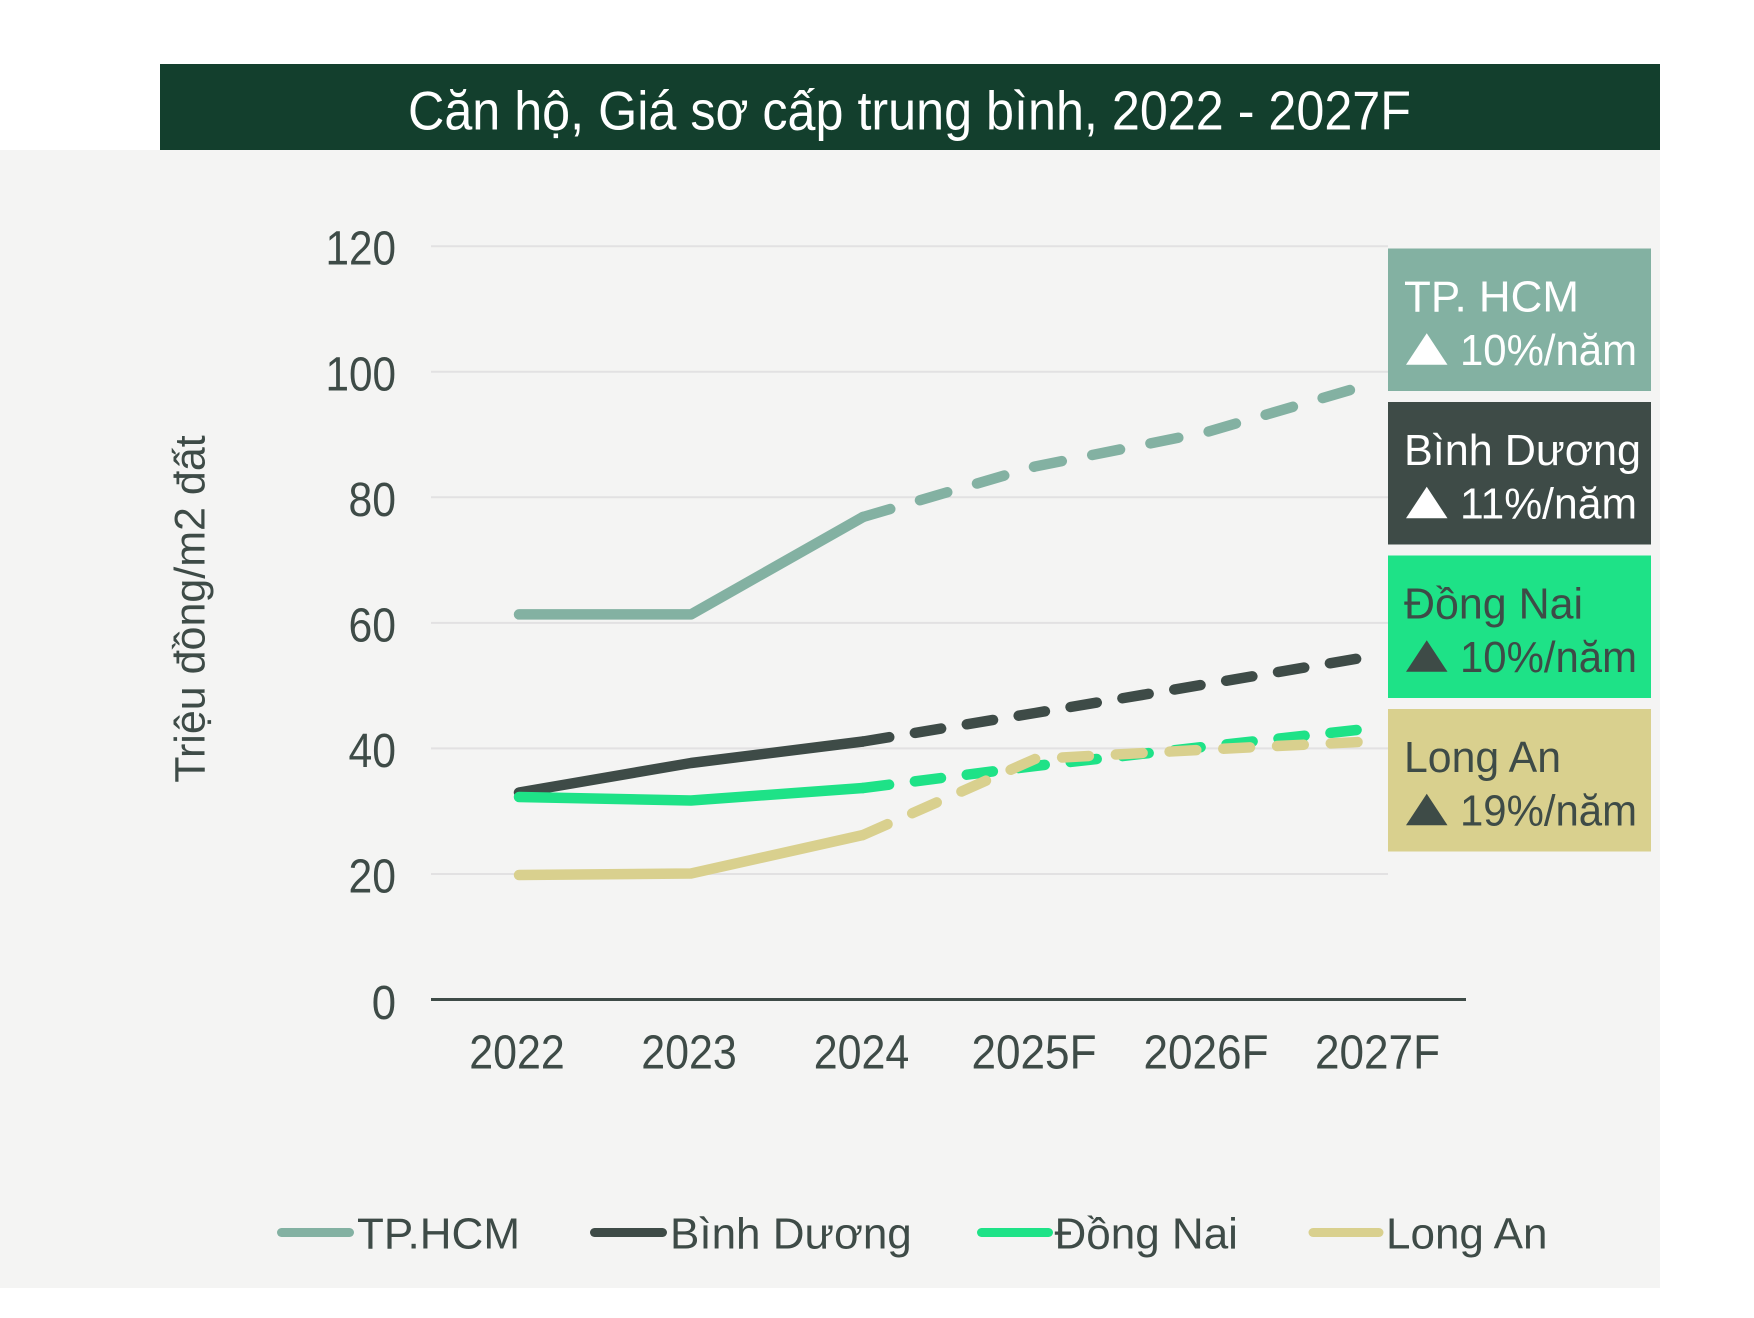  I want to click on svg-text: 2022, so click(517, 1052).